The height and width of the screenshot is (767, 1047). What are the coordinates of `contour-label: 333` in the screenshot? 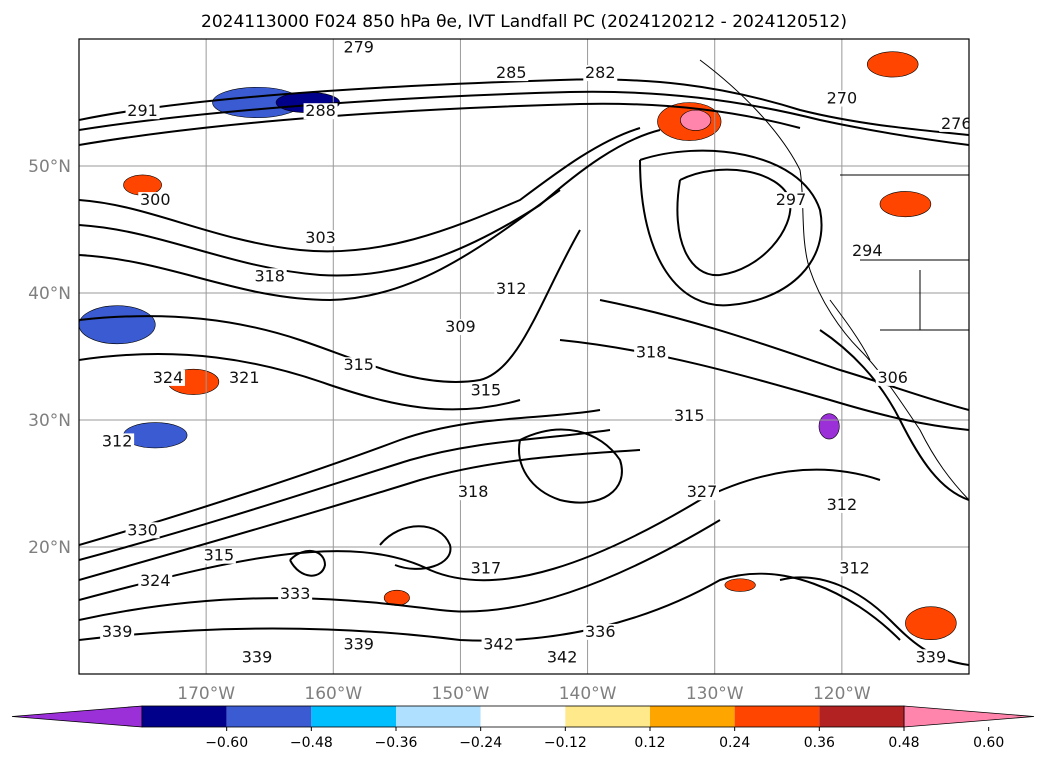 It's located at (295, 593).